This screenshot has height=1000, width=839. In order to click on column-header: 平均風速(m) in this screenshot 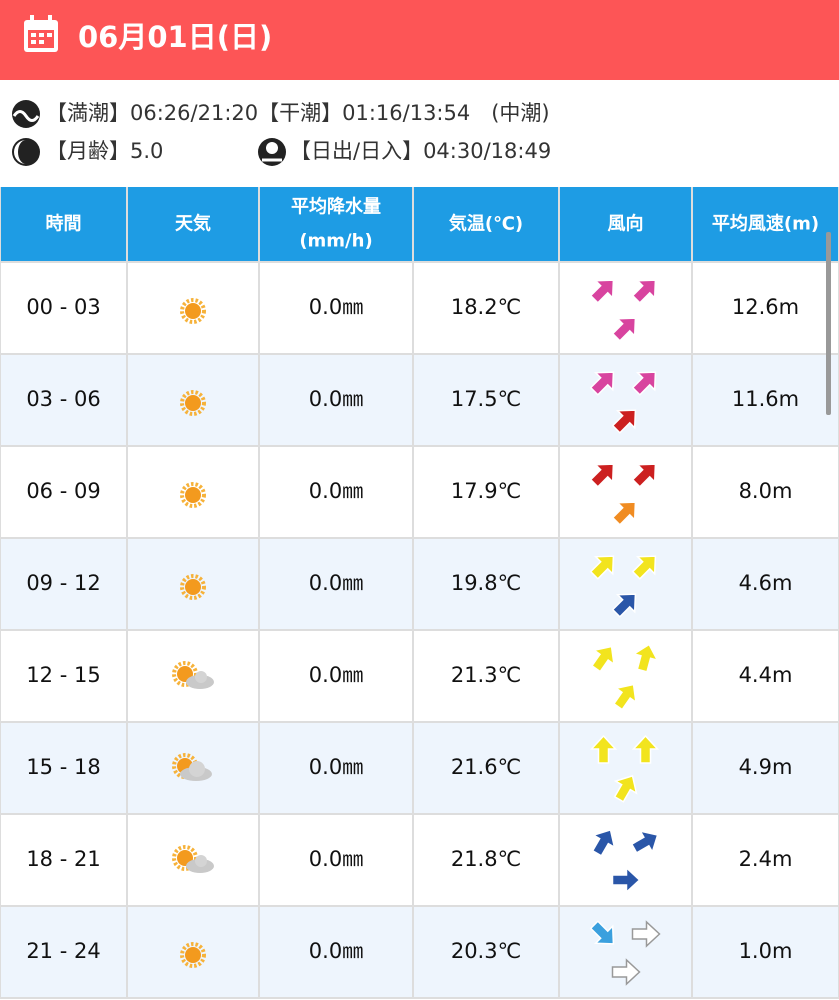, I will do `click(765, 224)`.